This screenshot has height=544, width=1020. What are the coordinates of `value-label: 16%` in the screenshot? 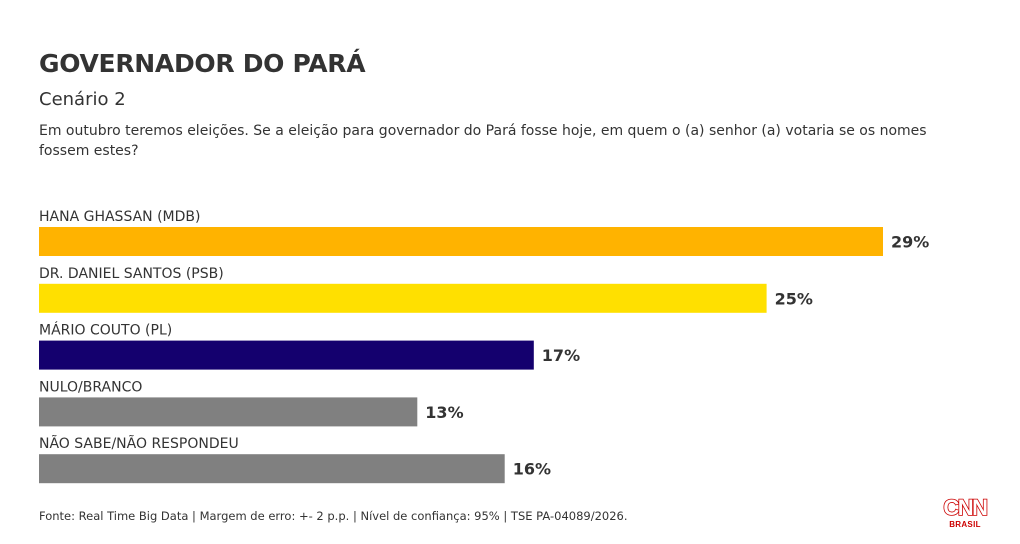 It's located at (532, 469).